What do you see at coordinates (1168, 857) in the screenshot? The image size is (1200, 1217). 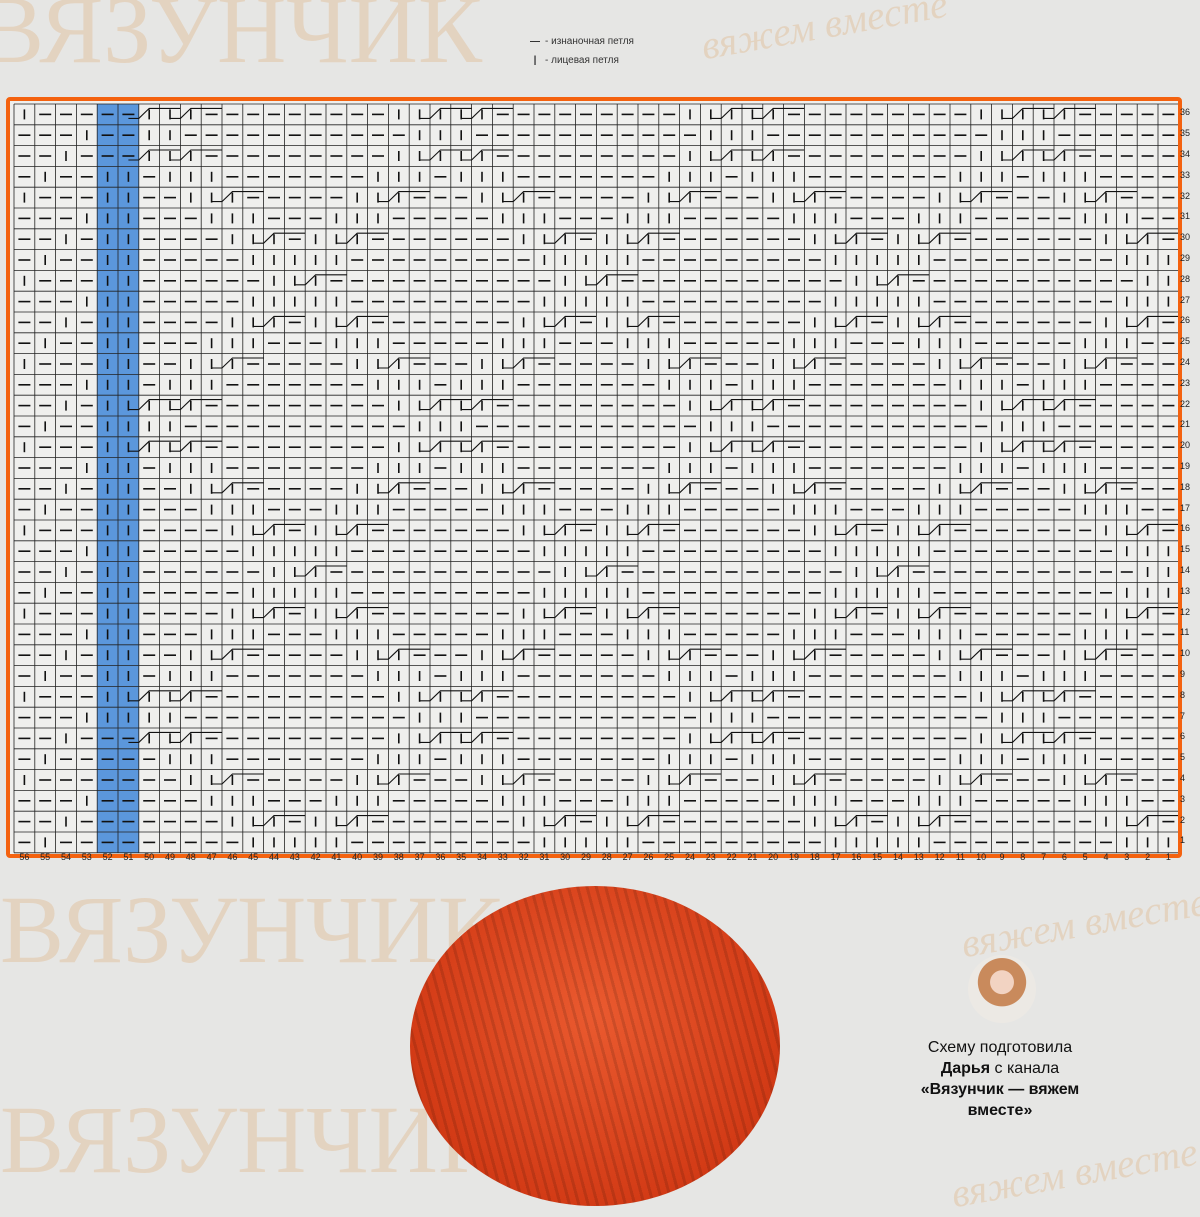 I see `column-number: 1` at bounding box center [1168, 857].